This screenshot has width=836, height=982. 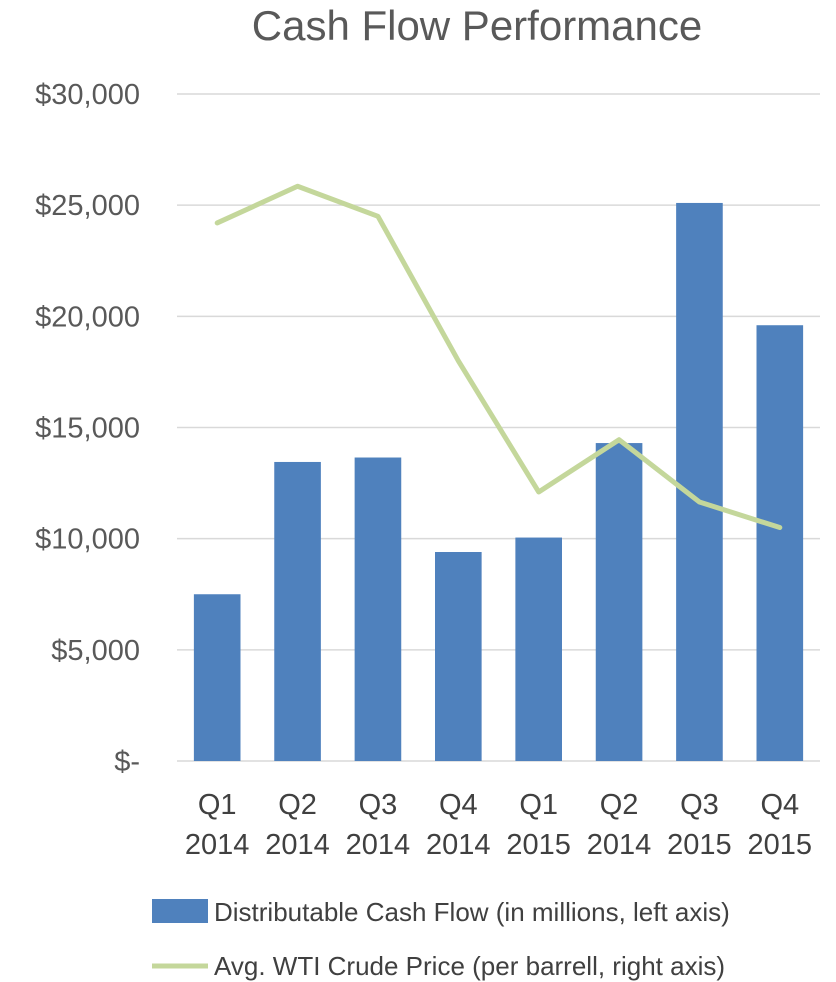 I want to click on y-tick-label: $20,000, so click(x=87, y=317).